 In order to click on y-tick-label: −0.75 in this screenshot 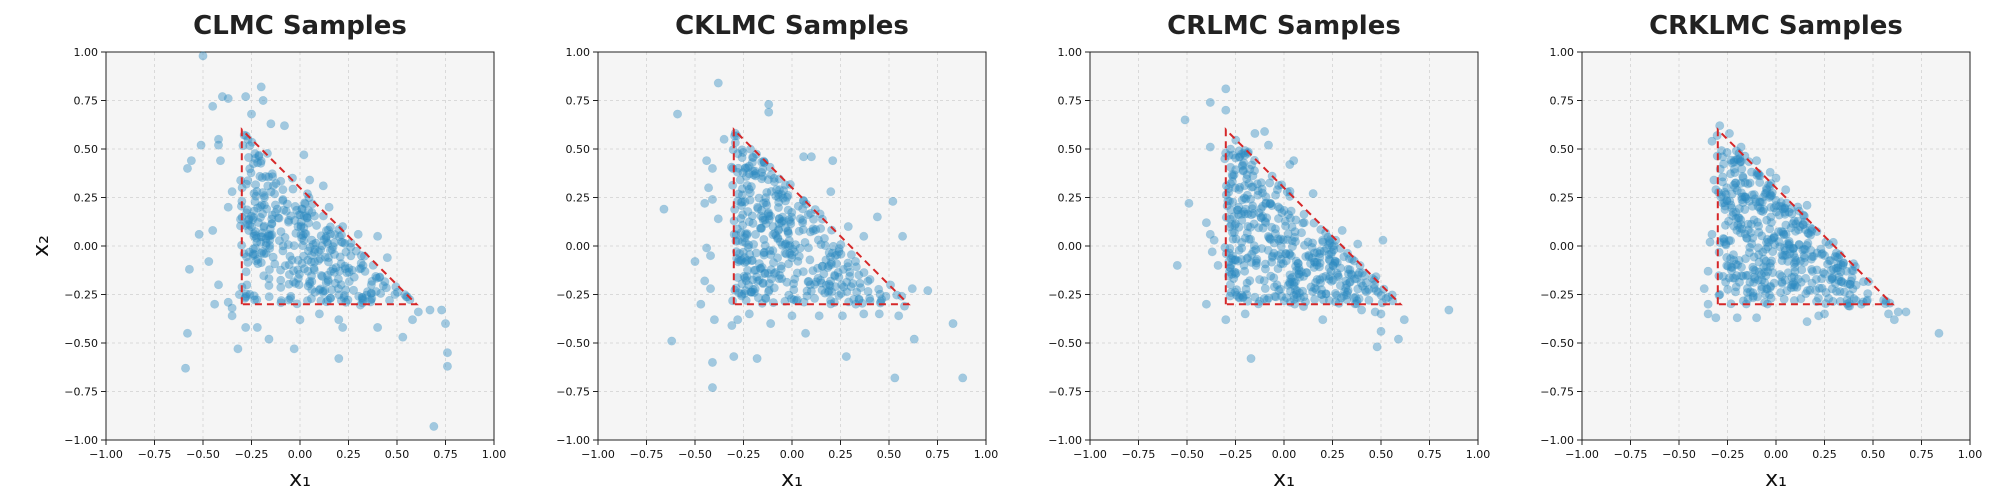, I will do `click(1557, 392)`.